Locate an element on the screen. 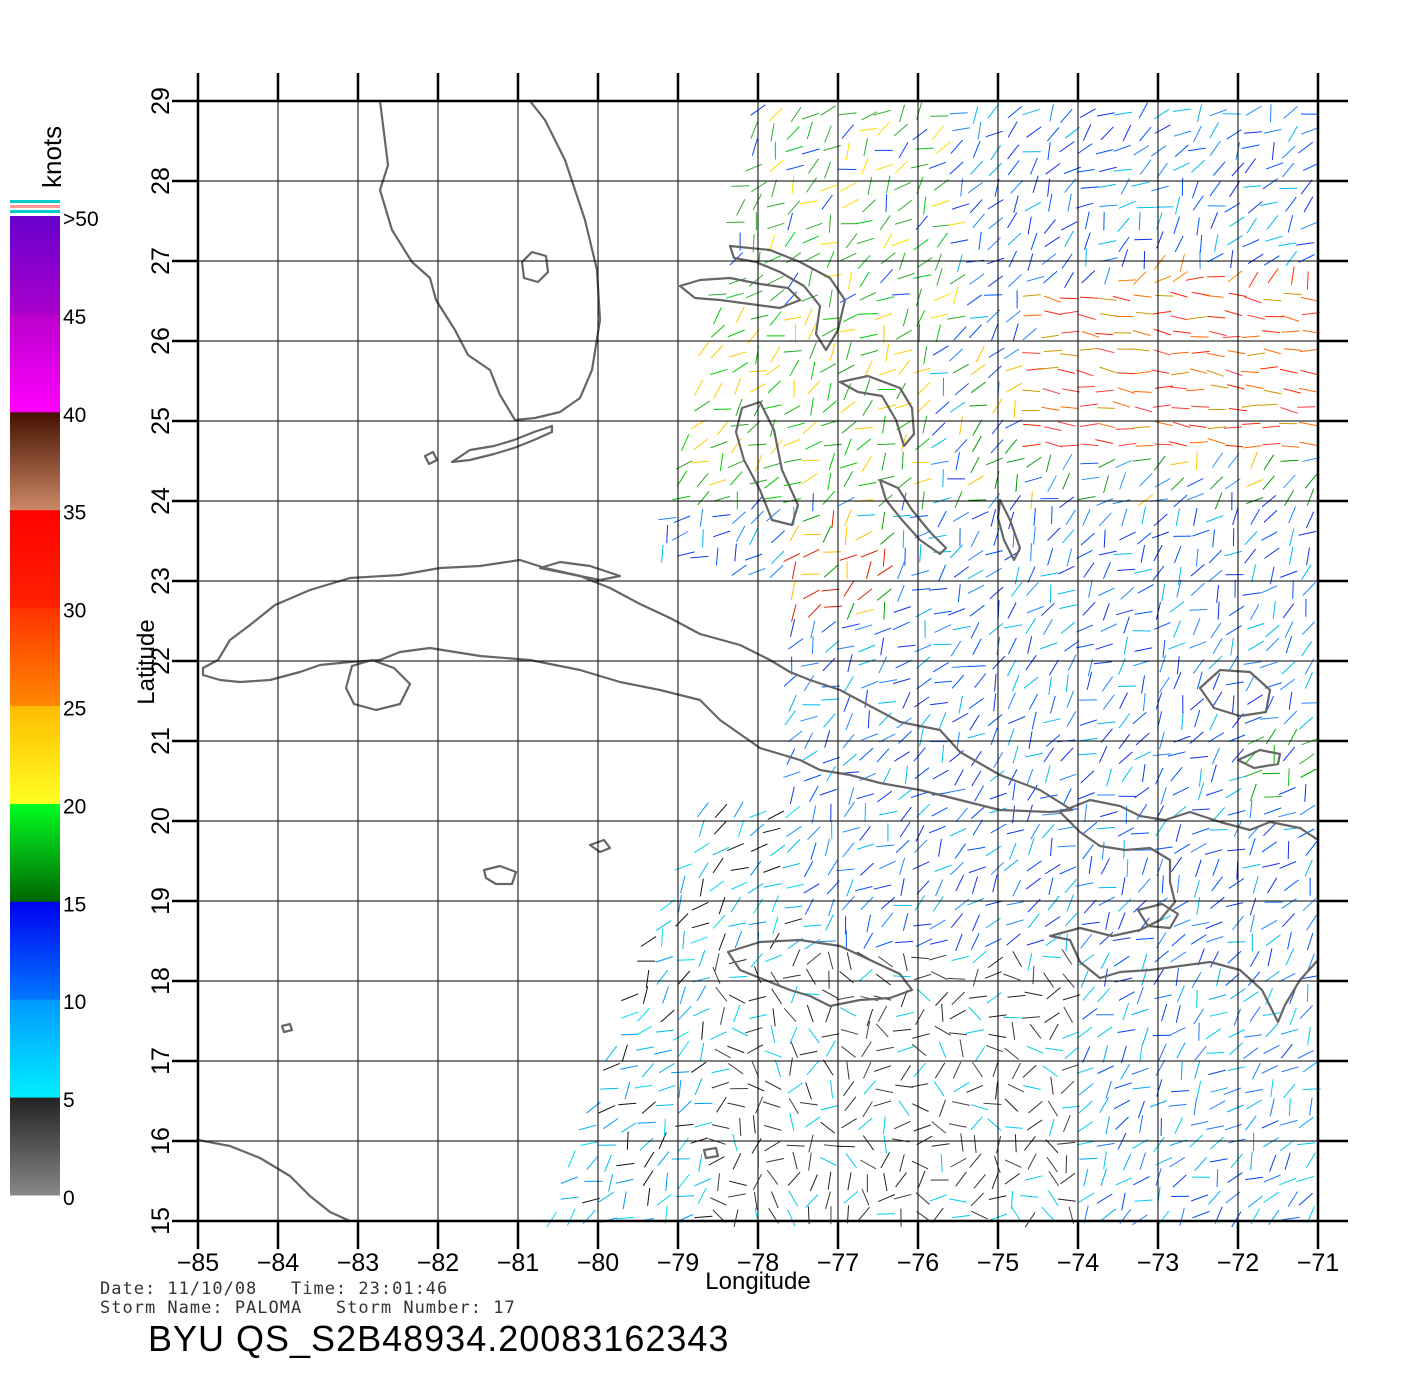 This screenshot has width=1420, height=1400. colorbar-band is located at coordinates (35, 559).